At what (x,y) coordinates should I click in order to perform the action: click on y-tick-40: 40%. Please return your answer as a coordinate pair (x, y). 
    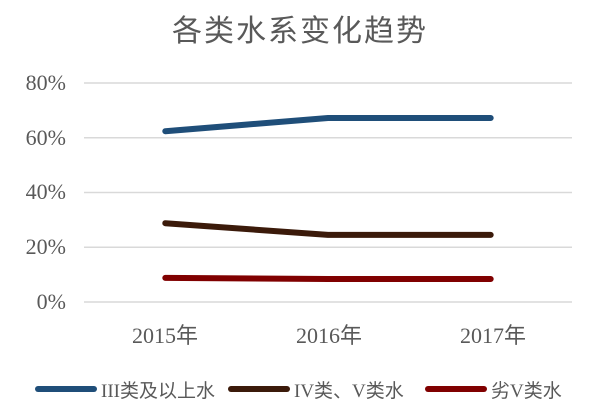
    Looking at the image, I should click on (45, 191).